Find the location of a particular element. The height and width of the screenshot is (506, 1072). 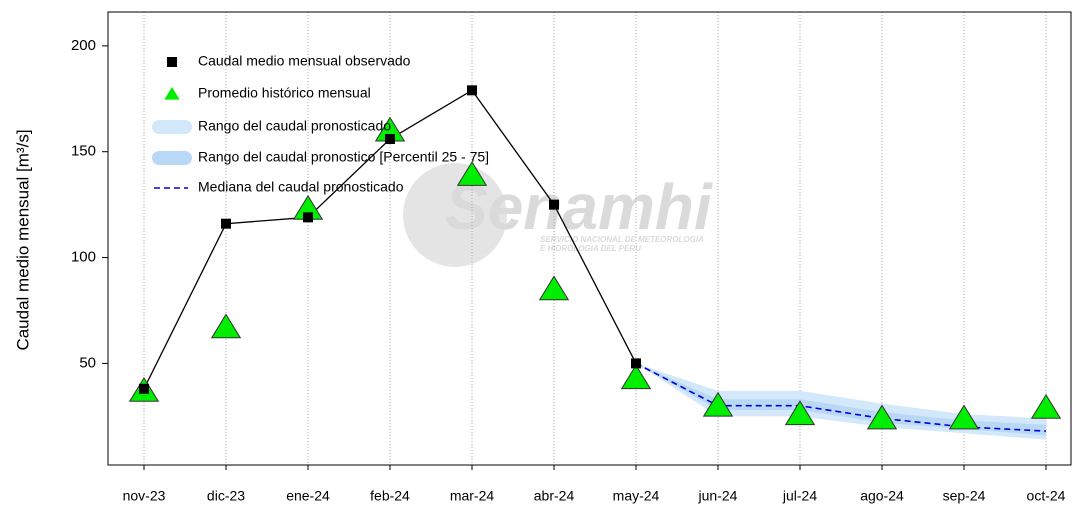

x-tick-label: feb-24 is located at coordinates (390, 496).